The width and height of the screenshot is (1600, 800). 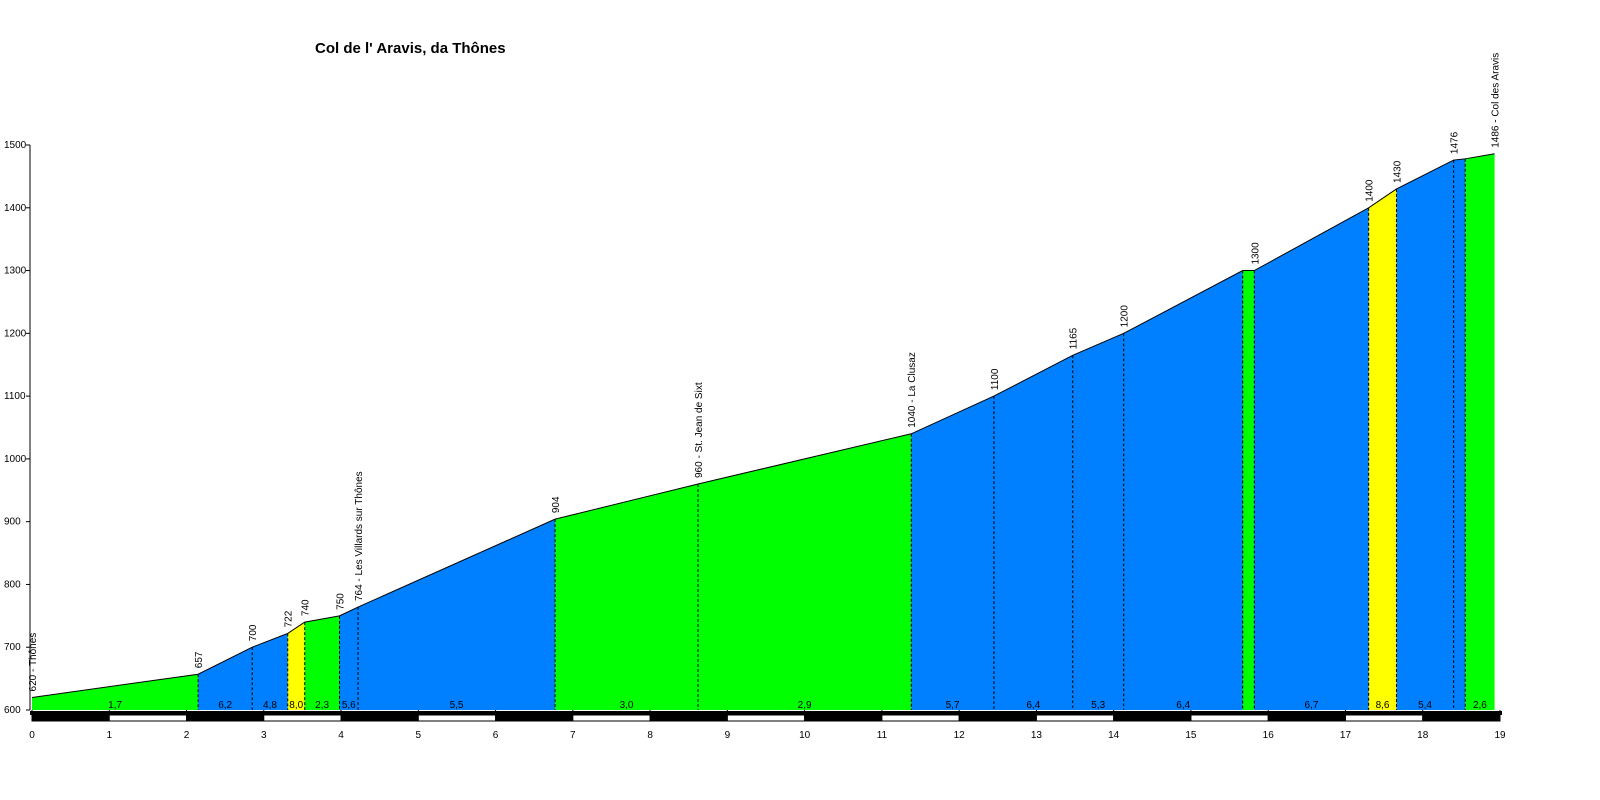 I want to click on point-label: 904, so click(x=556, y=504).